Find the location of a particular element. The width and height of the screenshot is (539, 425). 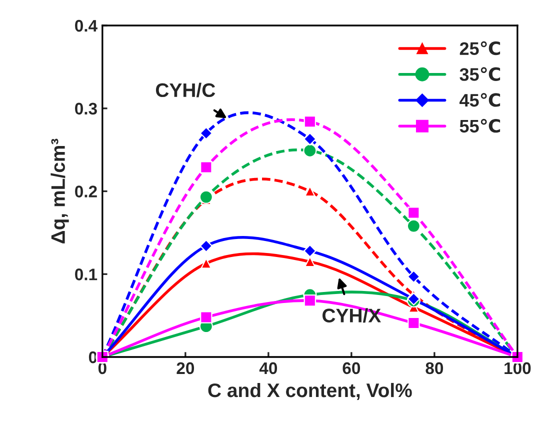

y-tick-label: 0.2 is located at coordinates (86, 192).